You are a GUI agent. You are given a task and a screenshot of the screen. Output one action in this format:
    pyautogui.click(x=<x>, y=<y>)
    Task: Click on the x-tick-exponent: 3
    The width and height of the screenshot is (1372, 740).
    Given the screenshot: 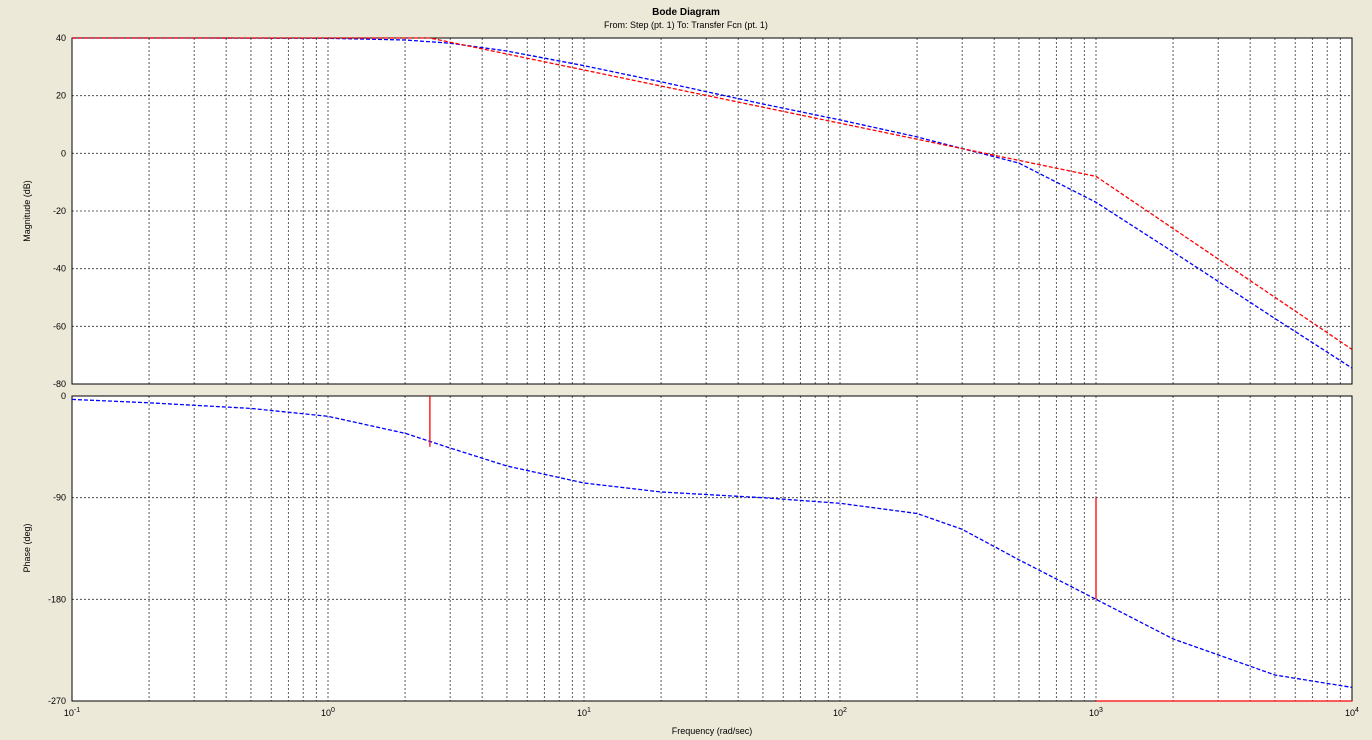 What is the action you would take?
    pyautogui.click(x=1101, y=710)
    